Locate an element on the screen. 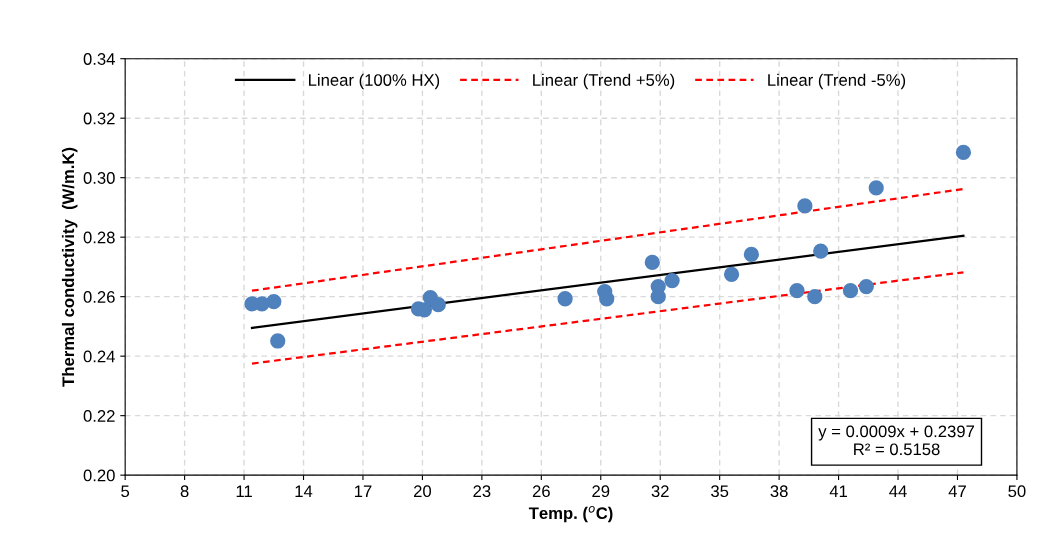 Image resolution: width=1043 pixels, height=559 pixels. y-tick-label: 0.28 is located at coordinates (99, 237).